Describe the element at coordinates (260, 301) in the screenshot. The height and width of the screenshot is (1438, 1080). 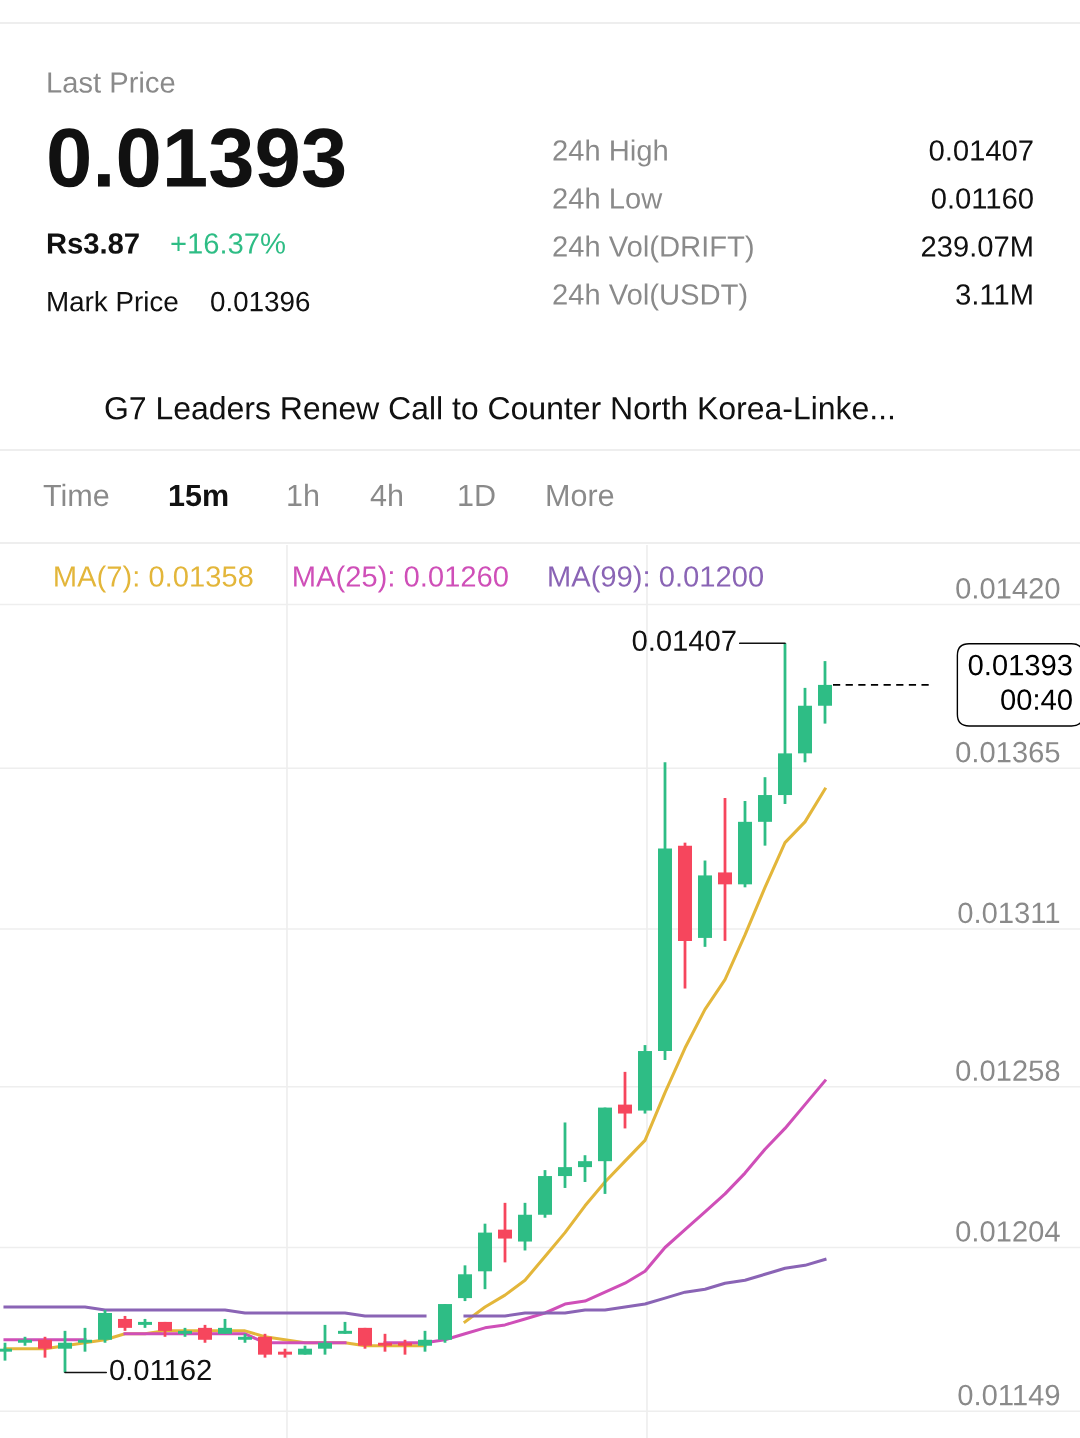
I see `text: 0.01396` at that location.